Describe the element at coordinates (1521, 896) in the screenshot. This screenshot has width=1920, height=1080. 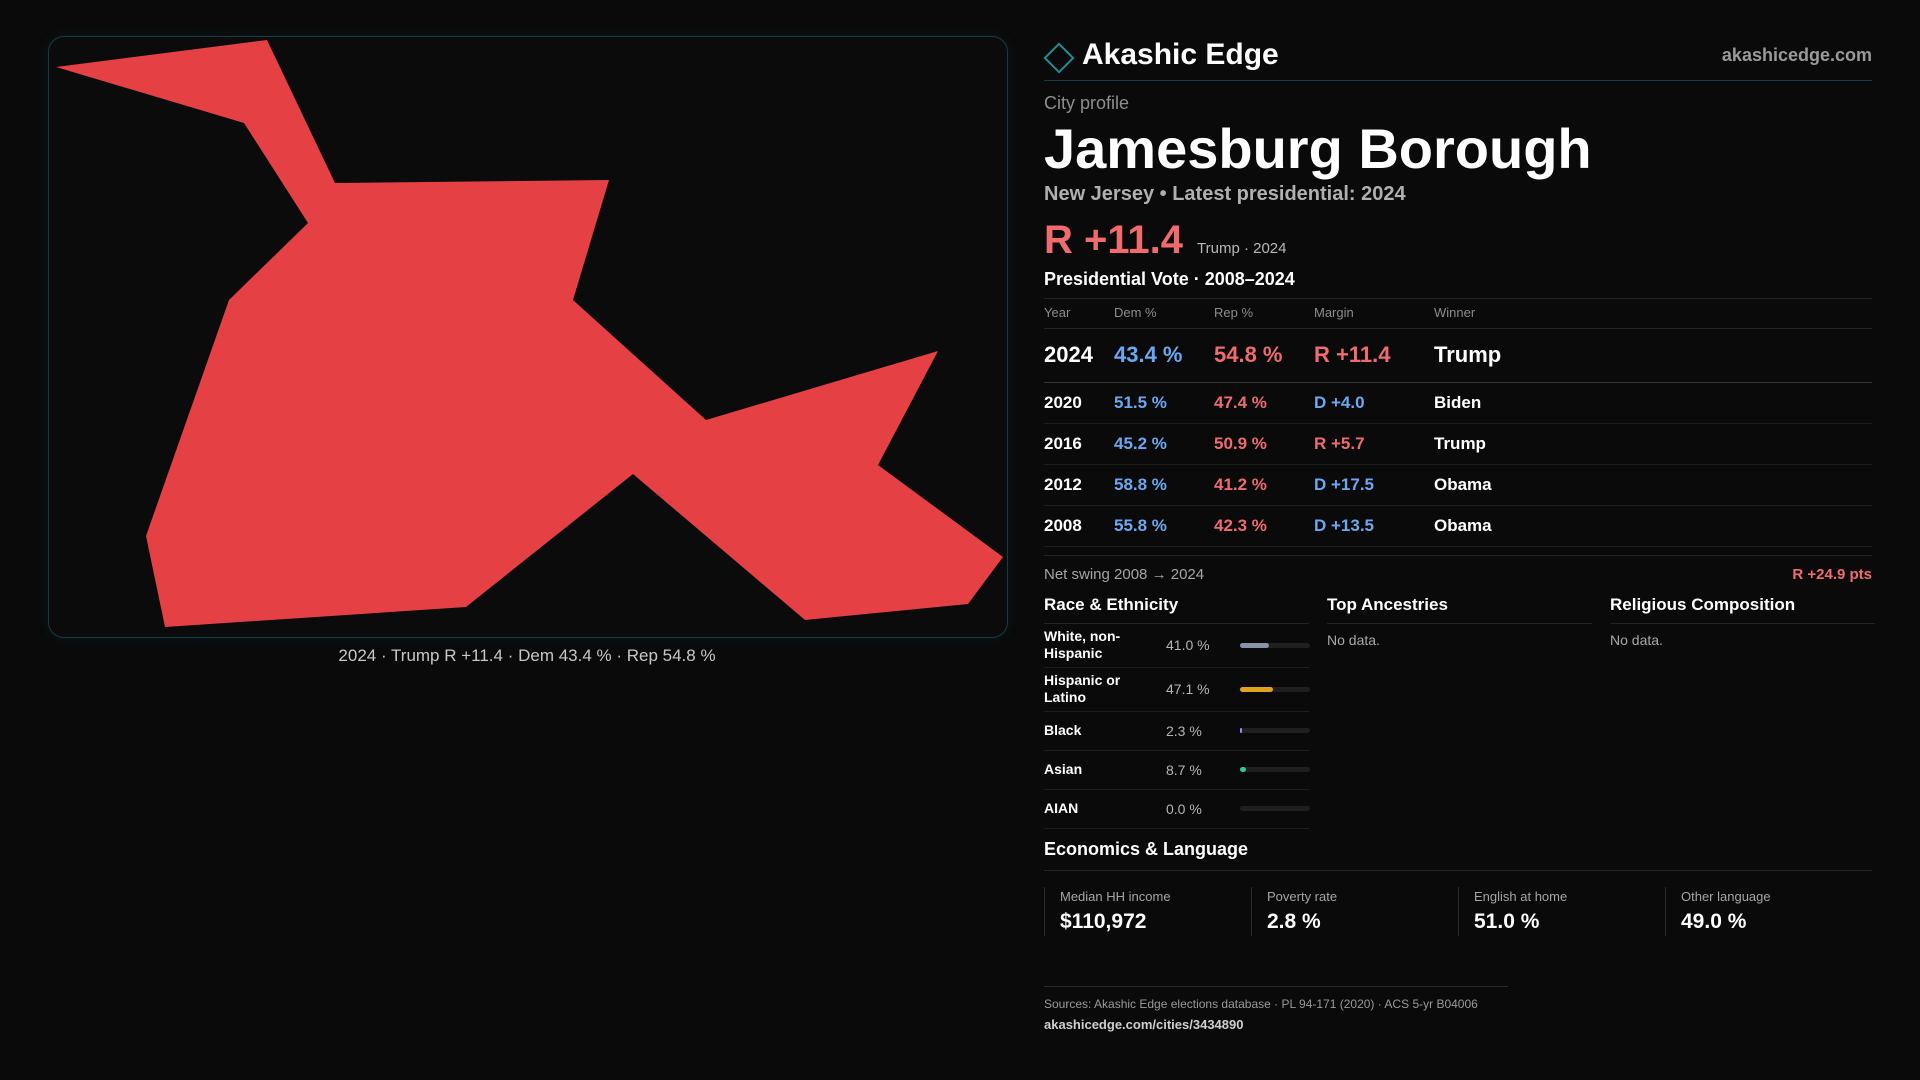
I see `stat-label: English at home` at that location.